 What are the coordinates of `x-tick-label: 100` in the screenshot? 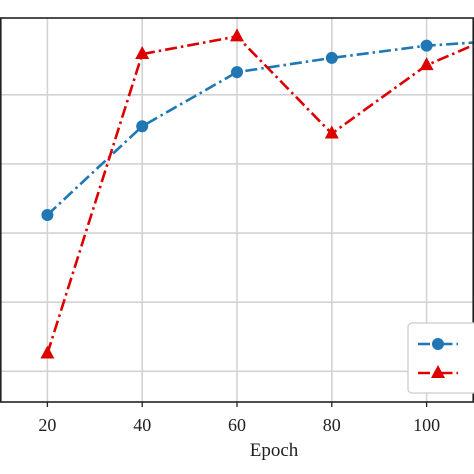 It's located at (426, 425).